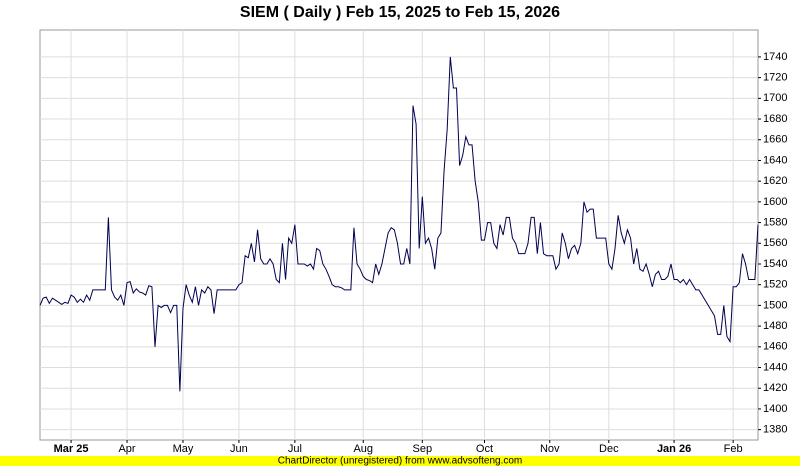 The image size is (800, 466). I want to click on x-tick-label: Sep, so click(423, 449).